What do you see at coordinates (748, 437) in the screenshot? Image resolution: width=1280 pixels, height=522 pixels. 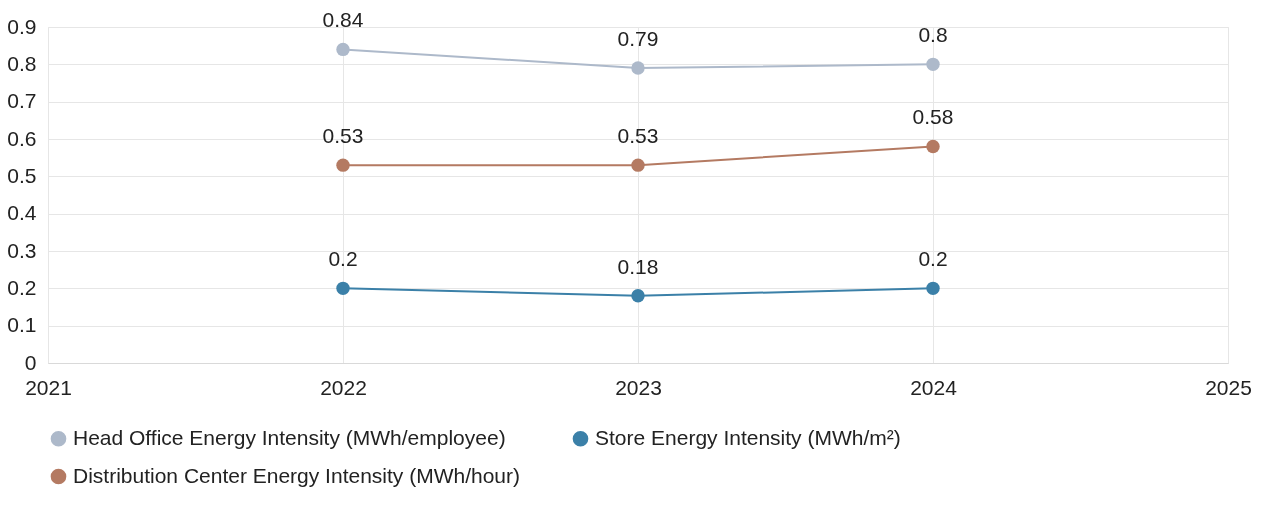 I see `legend-label: Store Energy Intensity (MWh/m²)` at bounding box center [748, 437].